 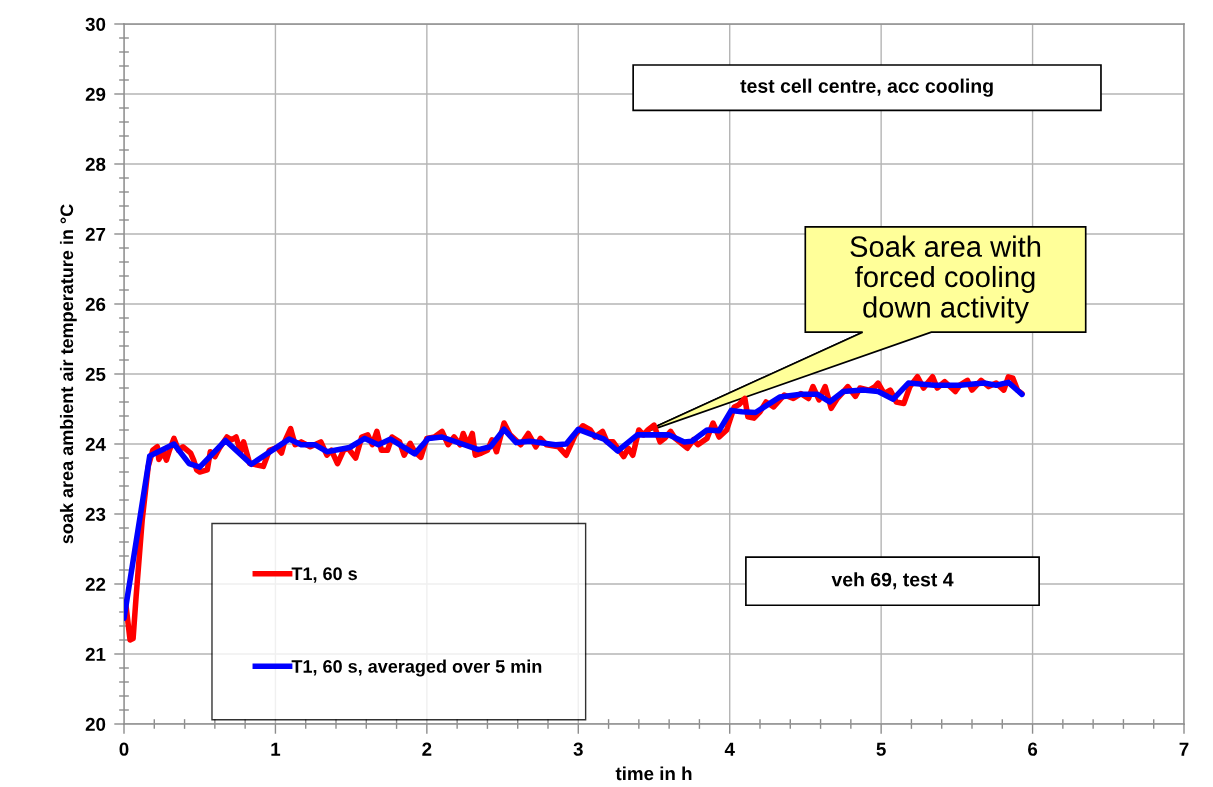 I want to click on annotation: Soak area with forced cooling down activity, so click(x=945, y=279).